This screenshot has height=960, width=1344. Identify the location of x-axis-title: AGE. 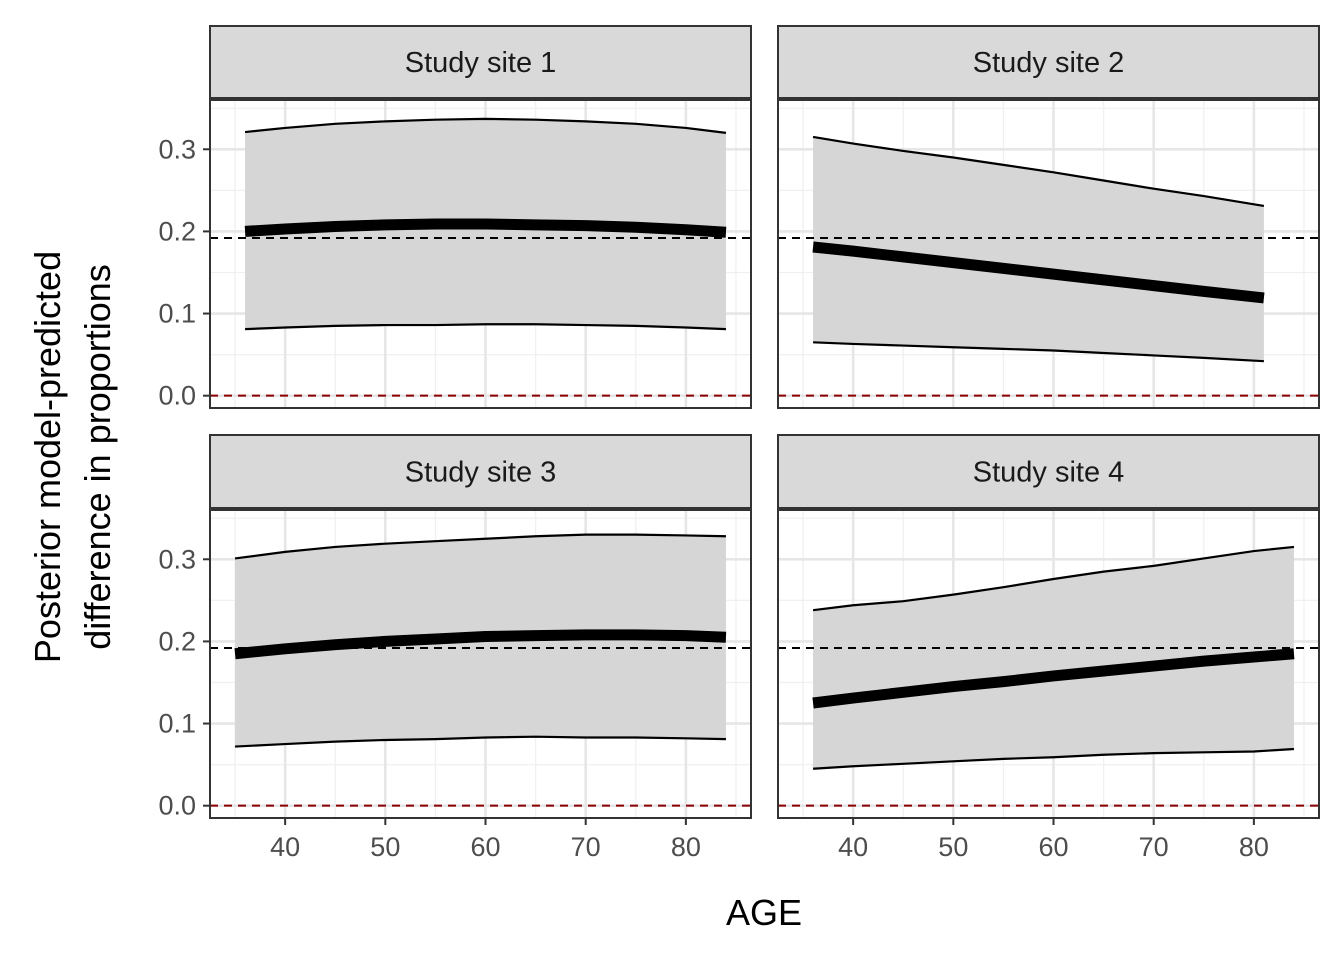
(764, 912).